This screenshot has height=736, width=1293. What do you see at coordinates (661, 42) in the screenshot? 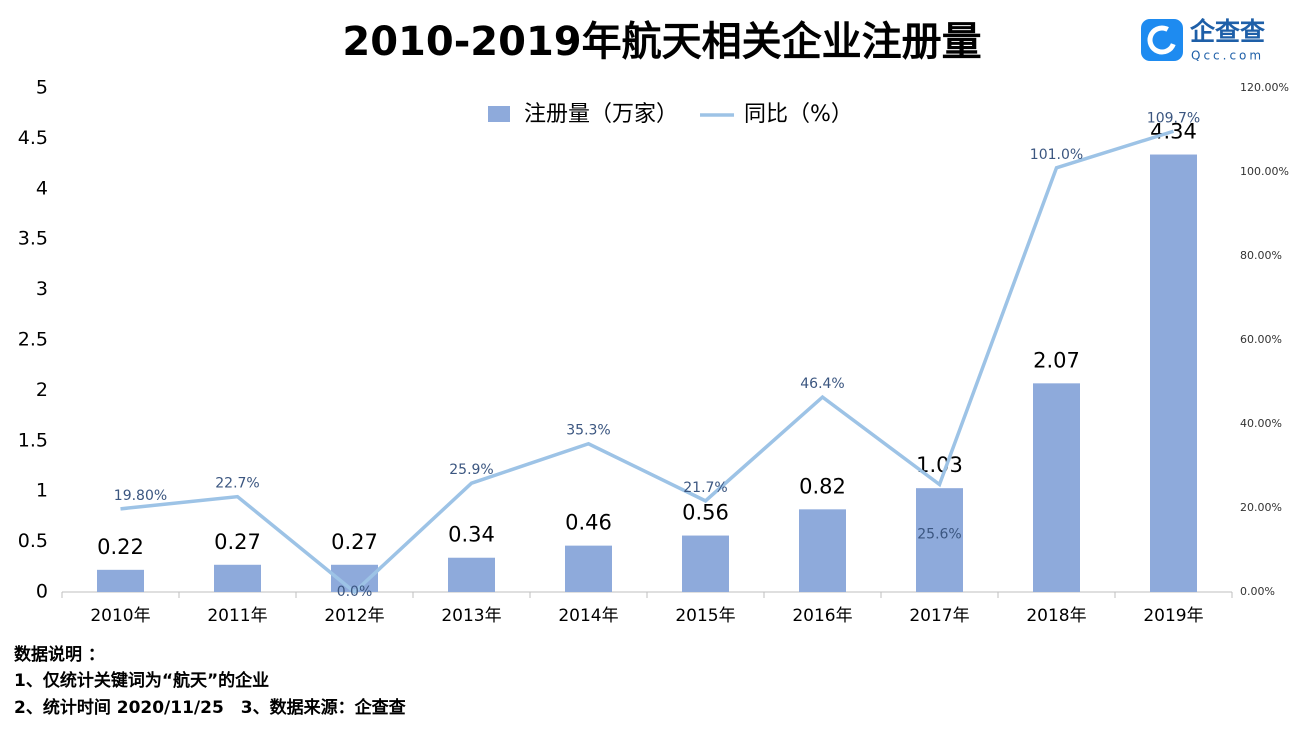
I see `chart-title: 2010-2019年航天相关企业注册量` at bounding box center [661, 42].